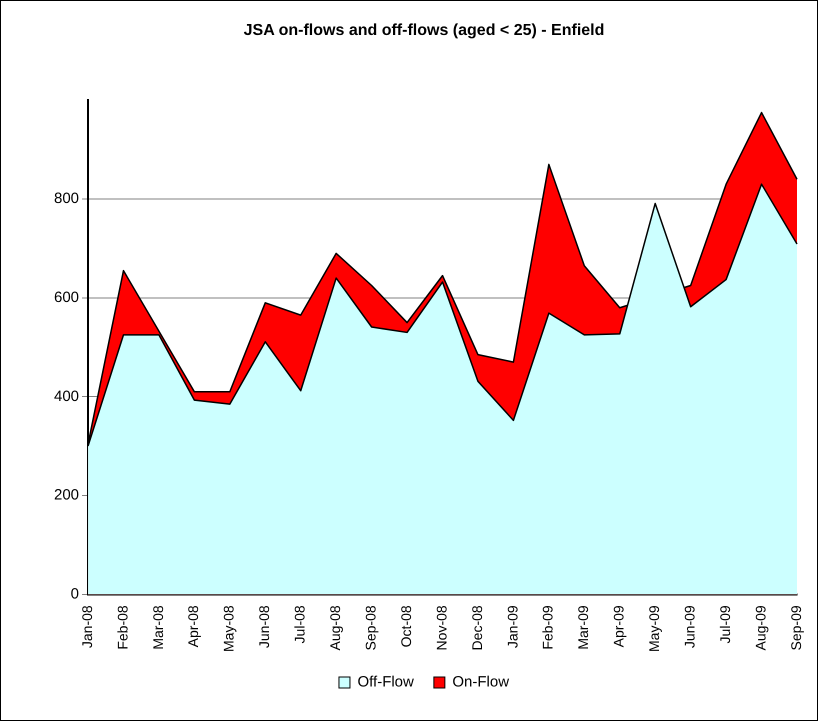  What do you see at coordinates (385, 682) in the screenshot?
I see `legend-label: Off-Flow` at bounding box center [385, 682].